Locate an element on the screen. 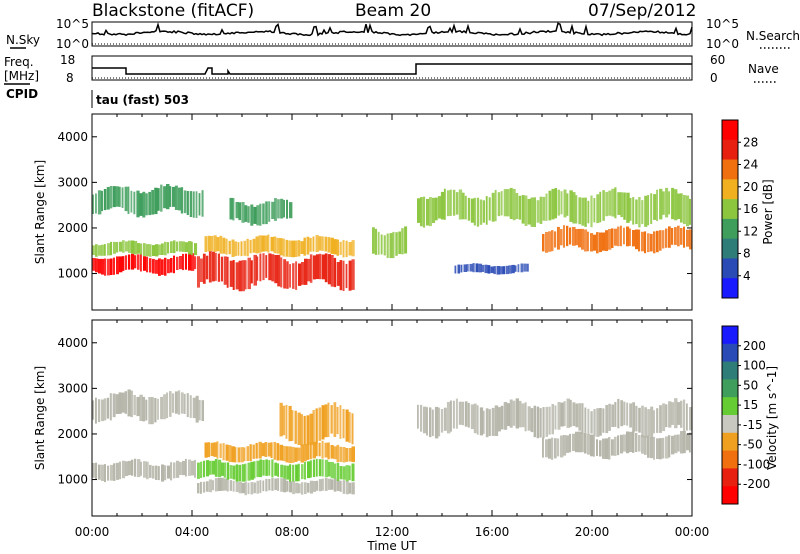 This screenshot has height=554, width=800. colorbar-tick-label: -50 is located at coordinates (753, 445).